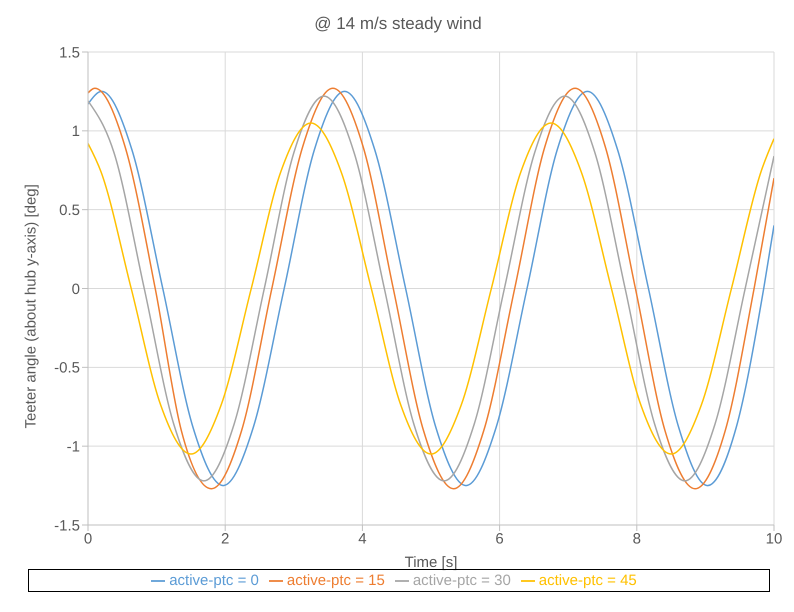 This screenshot has height=612, width=794. I want to click on x-tick-label: 8, so click(636, 539).